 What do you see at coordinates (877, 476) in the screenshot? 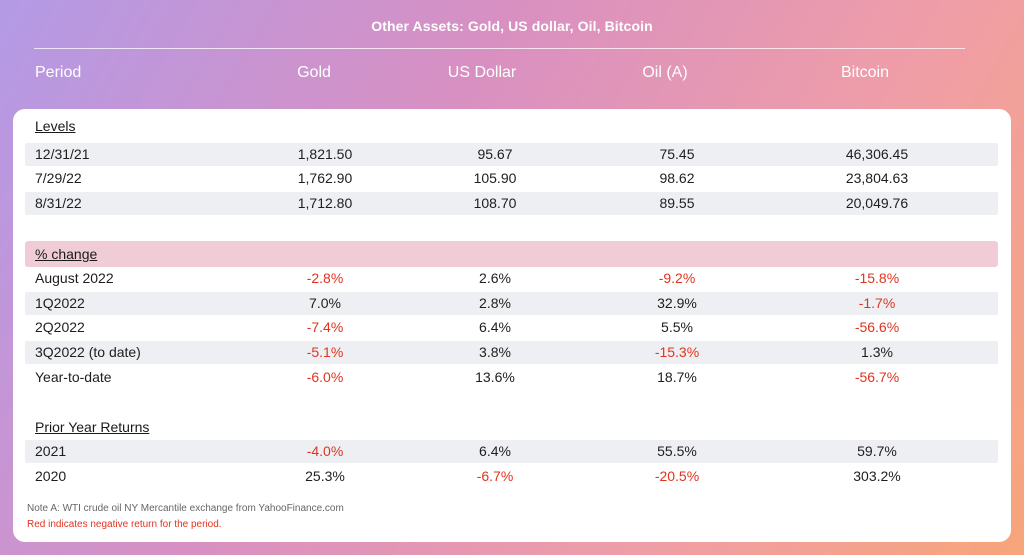
I see `bitcoin-cell: 303.2%` at bounding box center [877, 476].